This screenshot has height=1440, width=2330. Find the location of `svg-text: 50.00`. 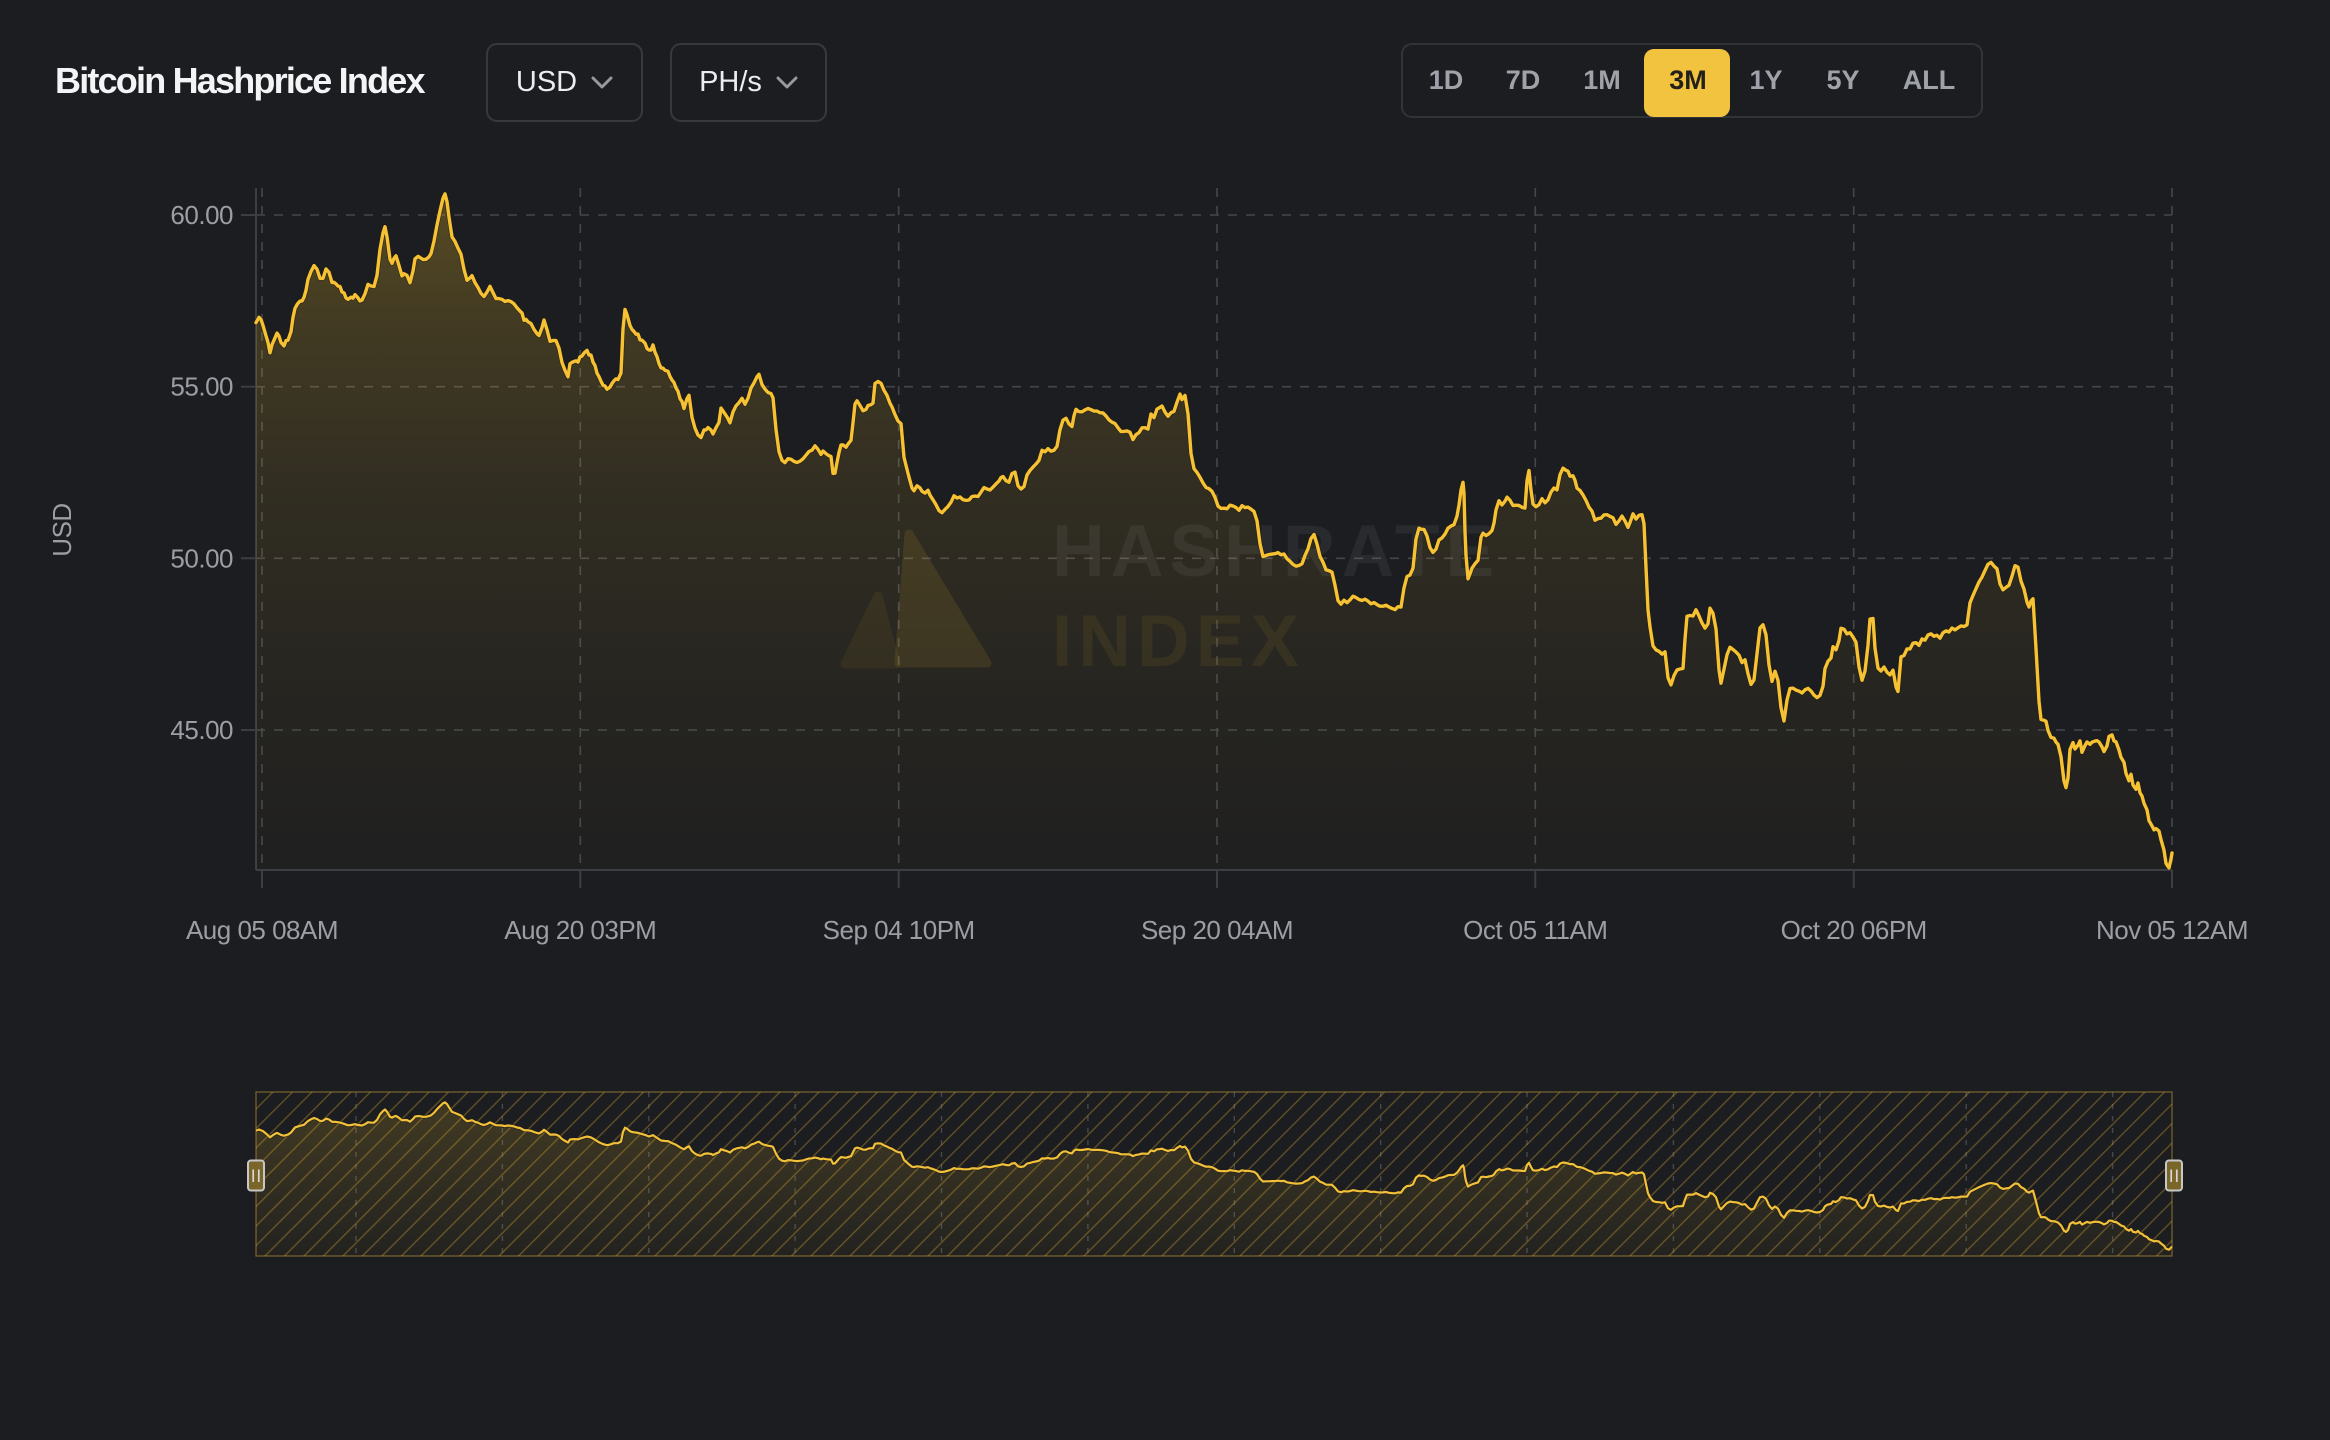

svg-text: 50.00 is located at coordinates (201, 558).